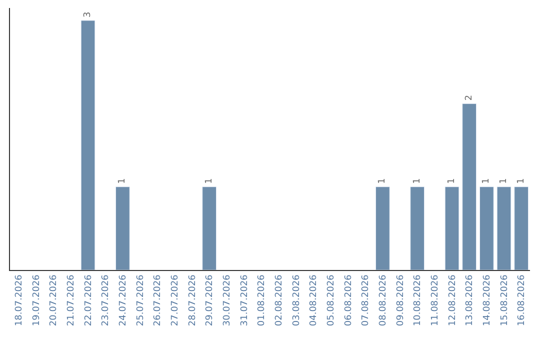  I want to click on data-label: 3, so click(88, 15).